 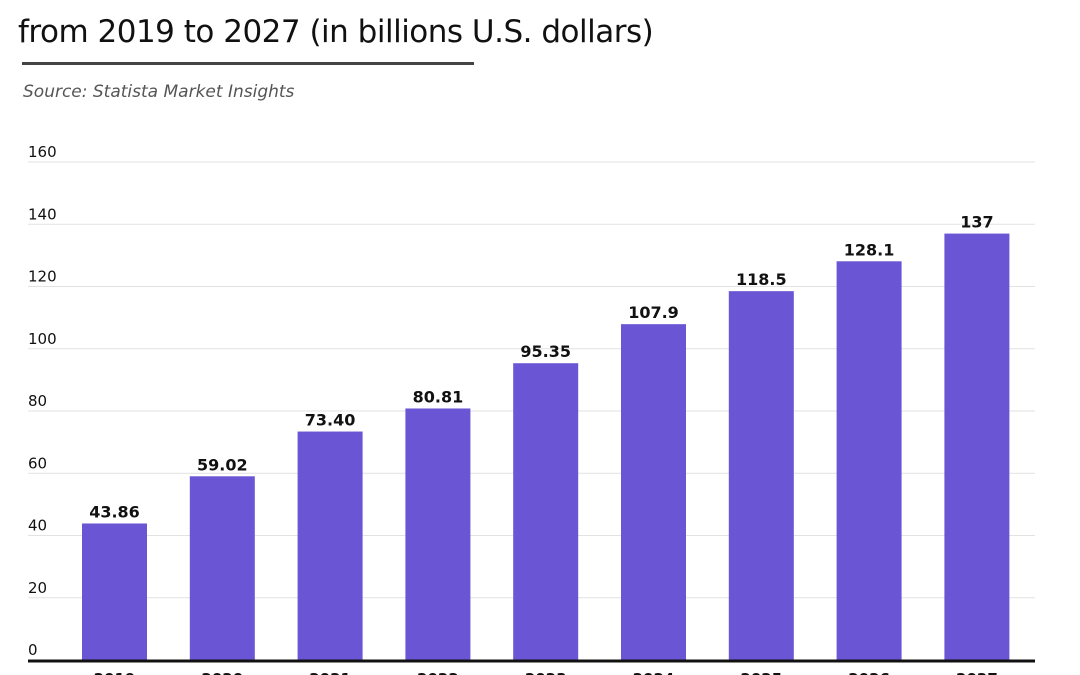 What do you see at coordinates (222, 464) in the screenshot?
I see `data-label: 59.02` at bounding box center [222, 464].